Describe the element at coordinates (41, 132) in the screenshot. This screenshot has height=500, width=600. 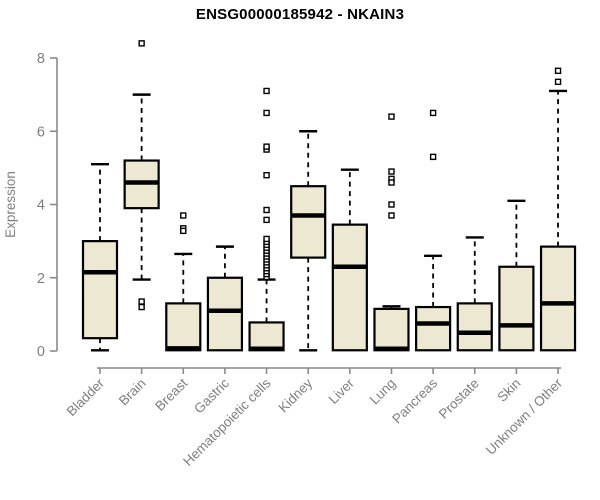
I see `y-tick-label: 6` at that location.